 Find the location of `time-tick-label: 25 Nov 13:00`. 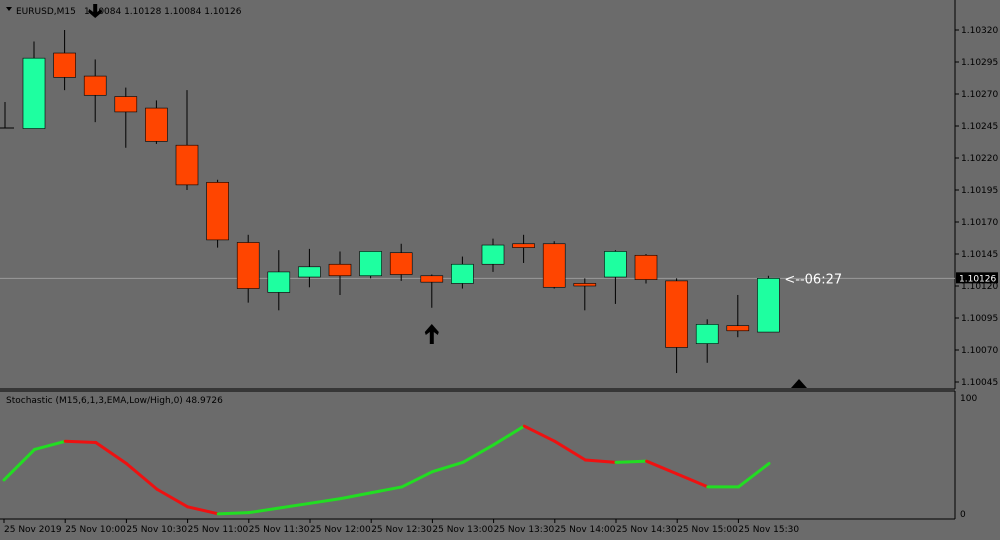

time-tick-label: 25 Nov 13:00 is located at coordinates (462, 530).